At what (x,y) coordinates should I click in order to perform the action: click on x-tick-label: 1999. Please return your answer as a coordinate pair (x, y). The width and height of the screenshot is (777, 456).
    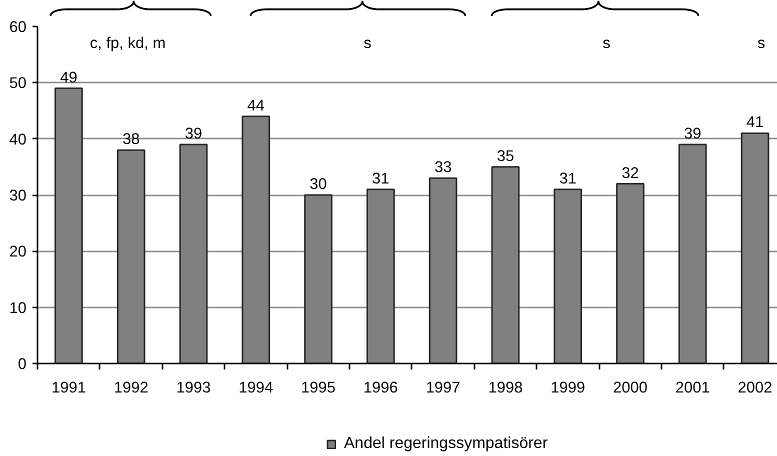
    Looking at the image, I should click on (568, 388).